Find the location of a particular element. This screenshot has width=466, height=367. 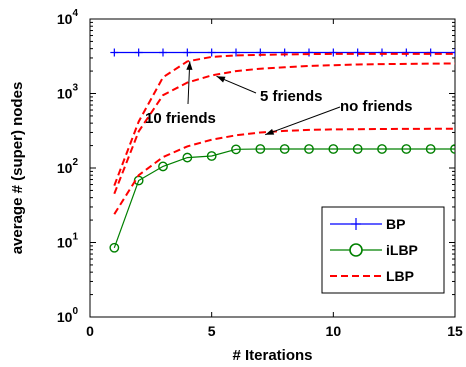

x-tick-label: 15 is located at coordinates (455, 331).